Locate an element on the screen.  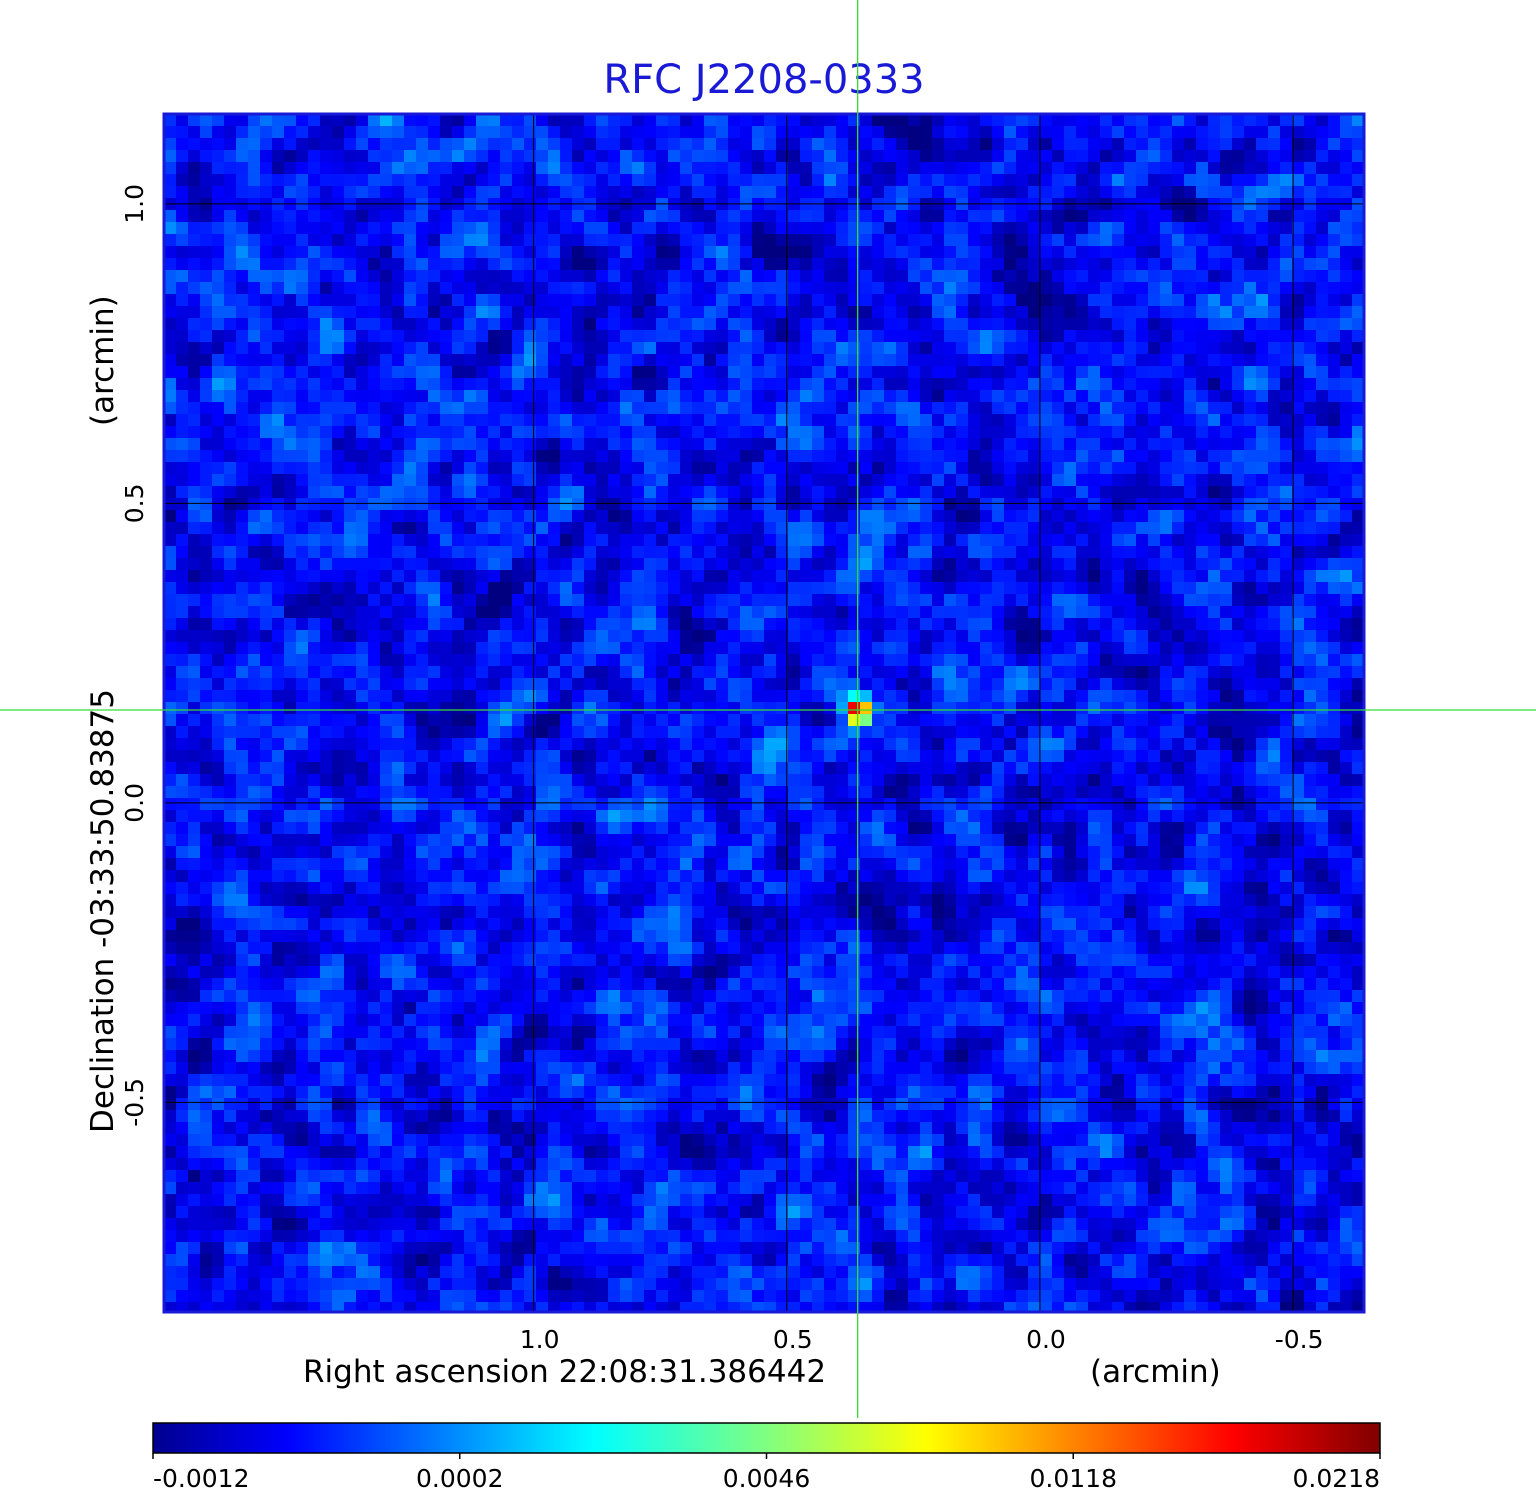
colorbar-tick-label: 0.0118 is located at coordinates (1073, 1478).